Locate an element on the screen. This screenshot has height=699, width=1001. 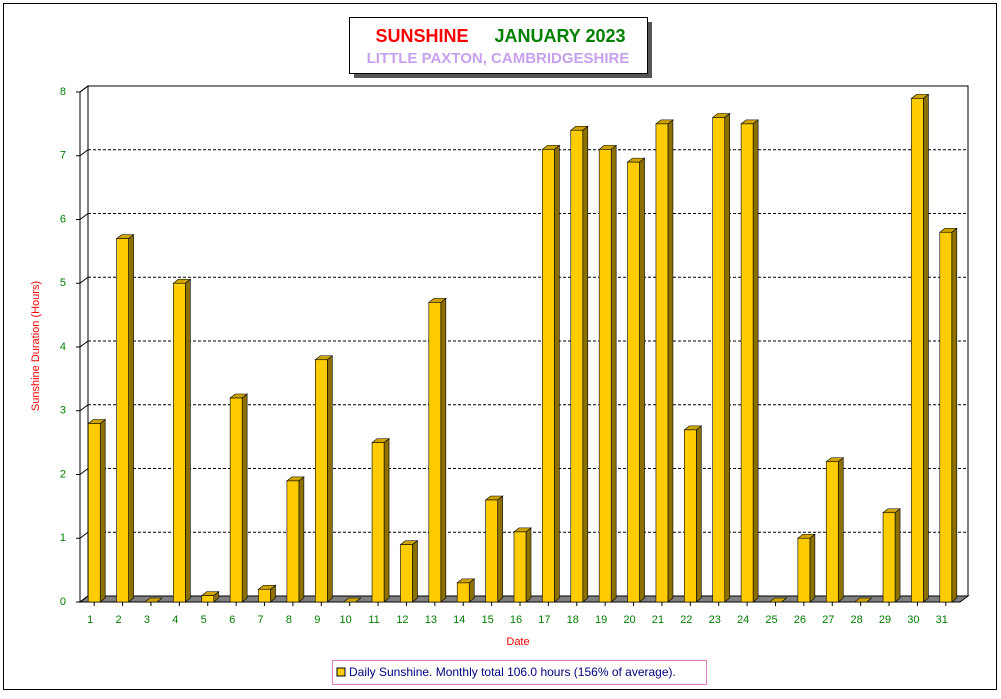
x-tick-label: 12 is located at coordinates (402, 620).